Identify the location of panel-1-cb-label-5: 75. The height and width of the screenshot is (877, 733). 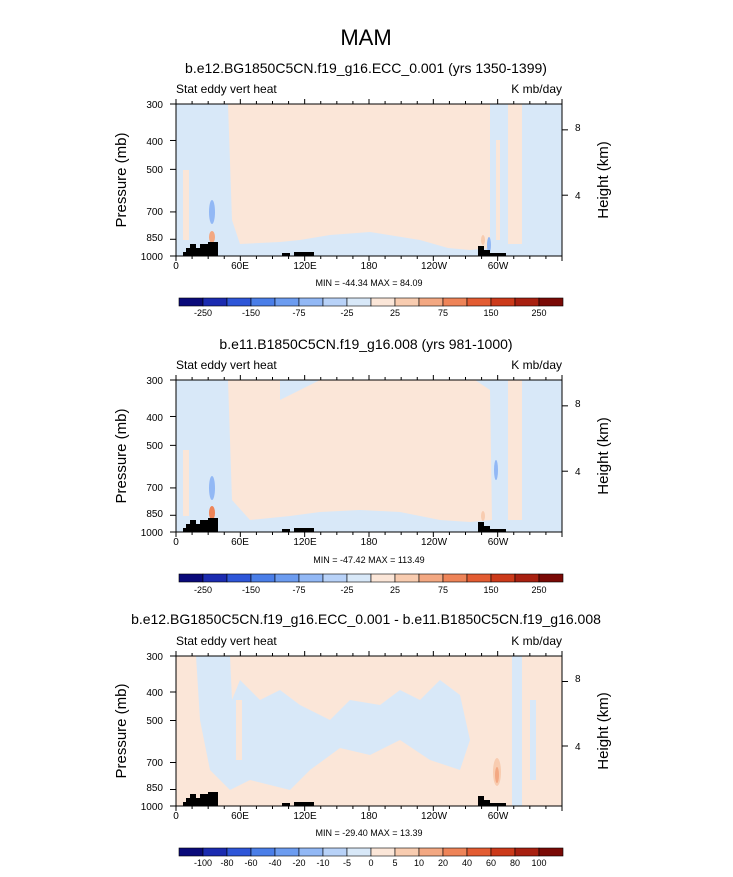
(443, 313).